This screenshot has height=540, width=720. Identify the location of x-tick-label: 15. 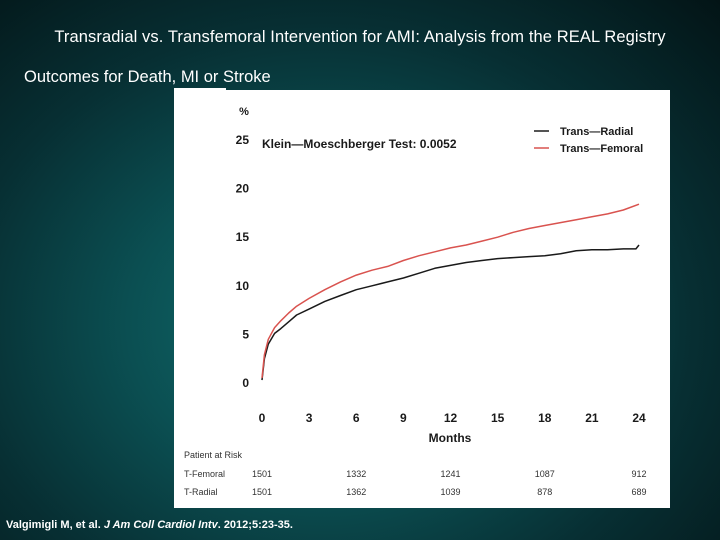
(498, 418).